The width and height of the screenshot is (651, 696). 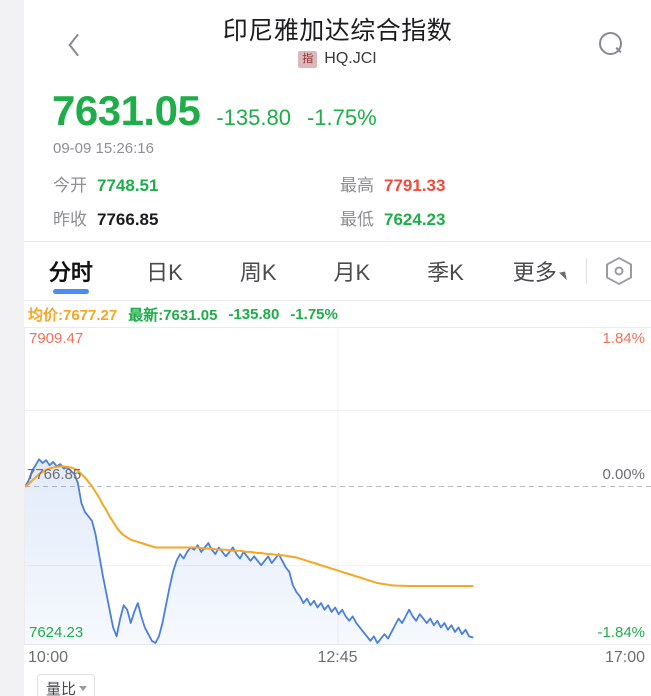 I want to click on x-axis-tick-mid: 12:45, so click(x=337, y=657).